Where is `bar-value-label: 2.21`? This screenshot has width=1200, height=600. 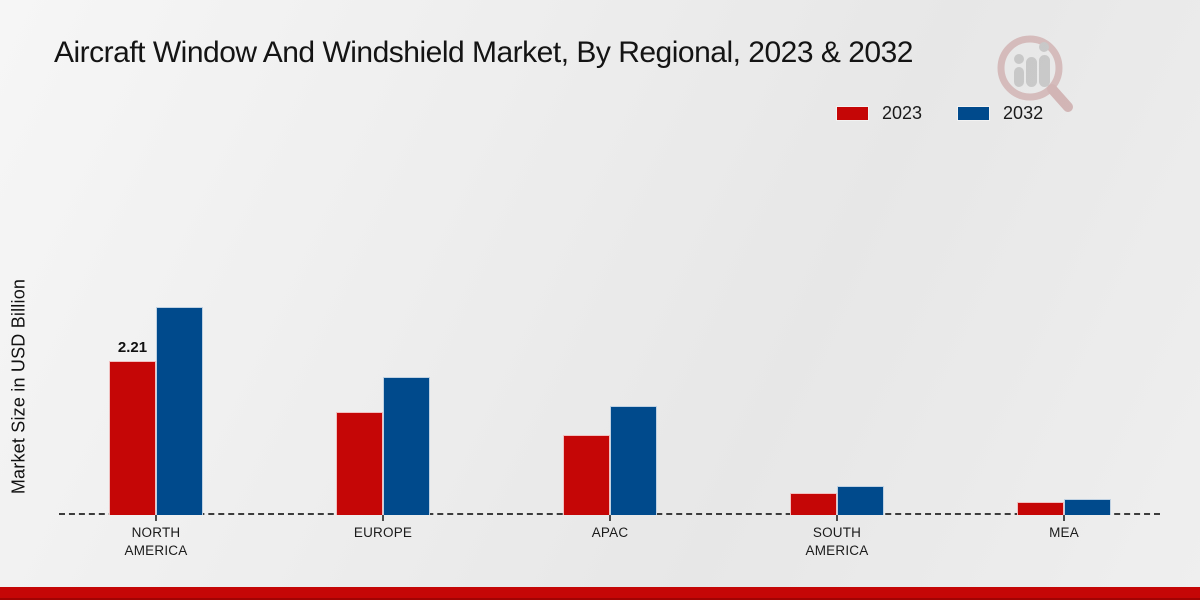 bar-value-label: 2.21 is located at coordinates (132, 347).